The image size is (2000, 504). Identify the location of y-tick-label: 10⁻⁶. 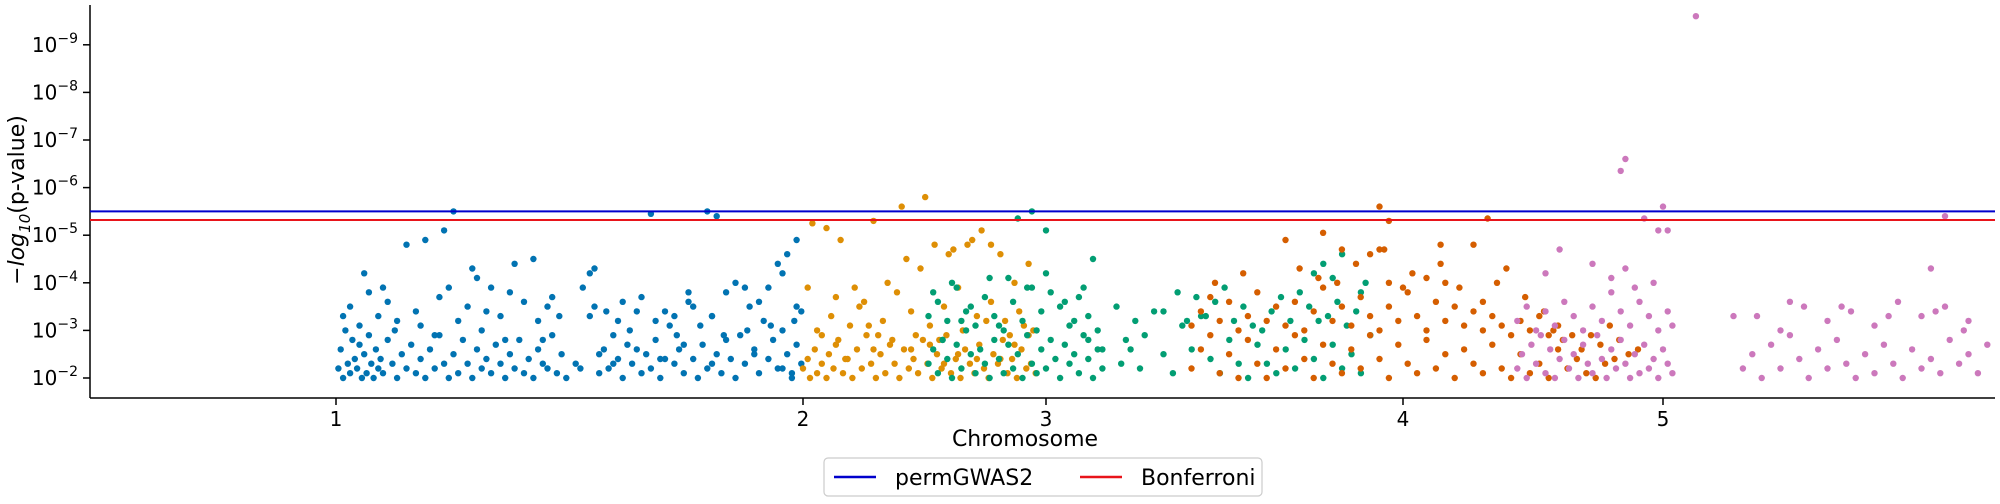
(55, 187).